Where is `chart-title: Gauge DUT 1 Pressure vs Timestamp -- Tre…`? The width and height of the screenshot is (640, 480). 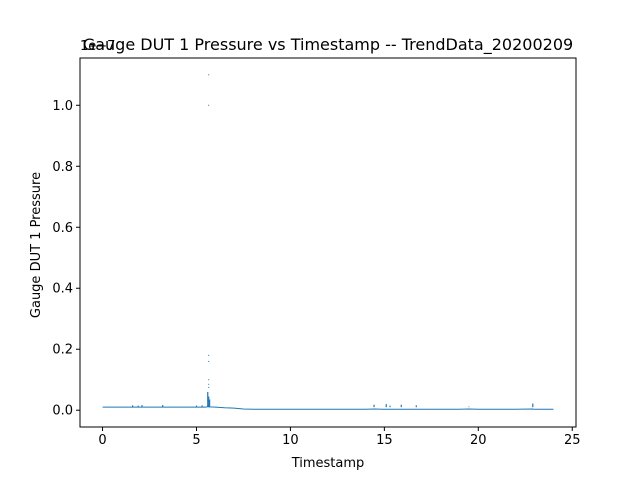
chart-title: Gauge DUT 1 Pressure vs Timestamp -- Tre… is located at coordinates (328, 45).